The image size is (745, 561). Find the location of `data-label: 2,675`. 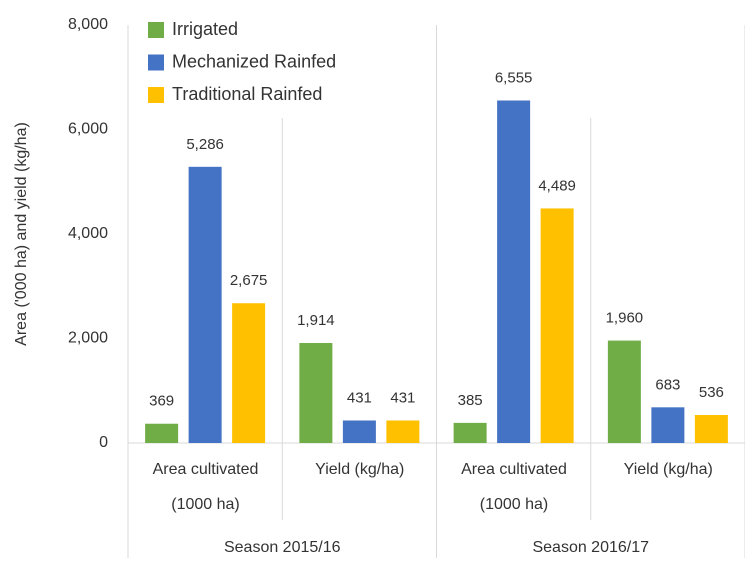

data-label: 2,675 is located at coordinates (249, 280).